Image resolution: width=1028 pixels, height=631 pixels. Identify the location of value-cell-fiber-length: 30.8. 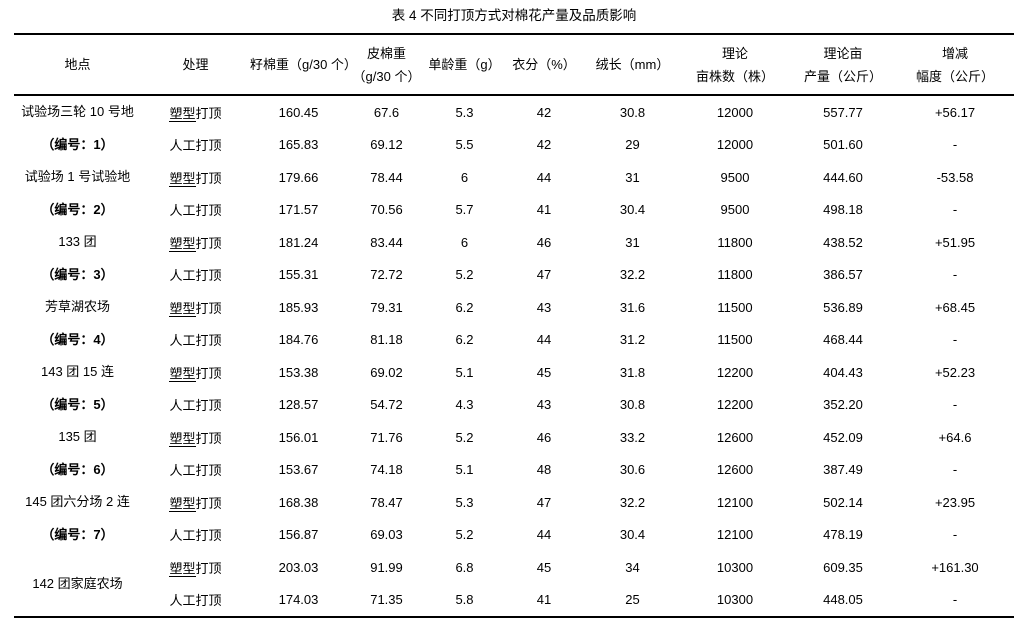
(632, 112).